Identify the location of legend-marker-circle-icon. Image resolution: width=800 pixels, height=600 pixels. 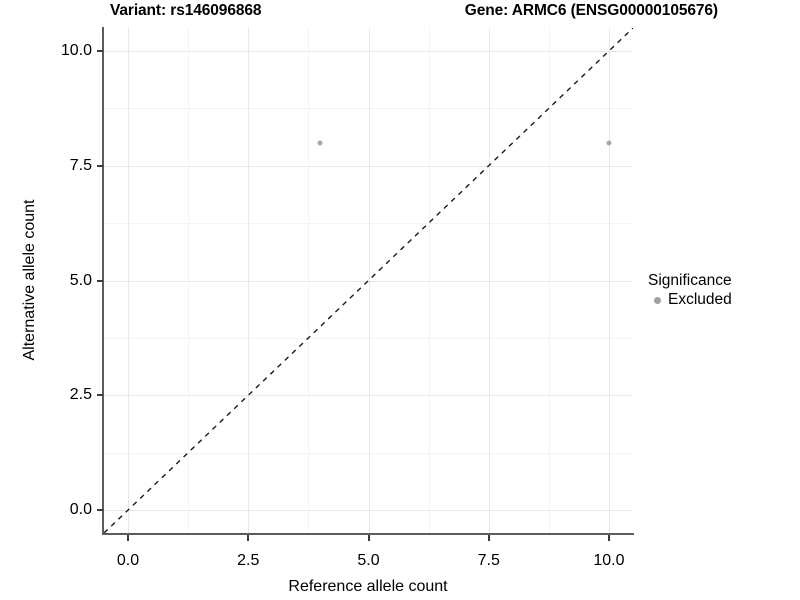
(657, 300).